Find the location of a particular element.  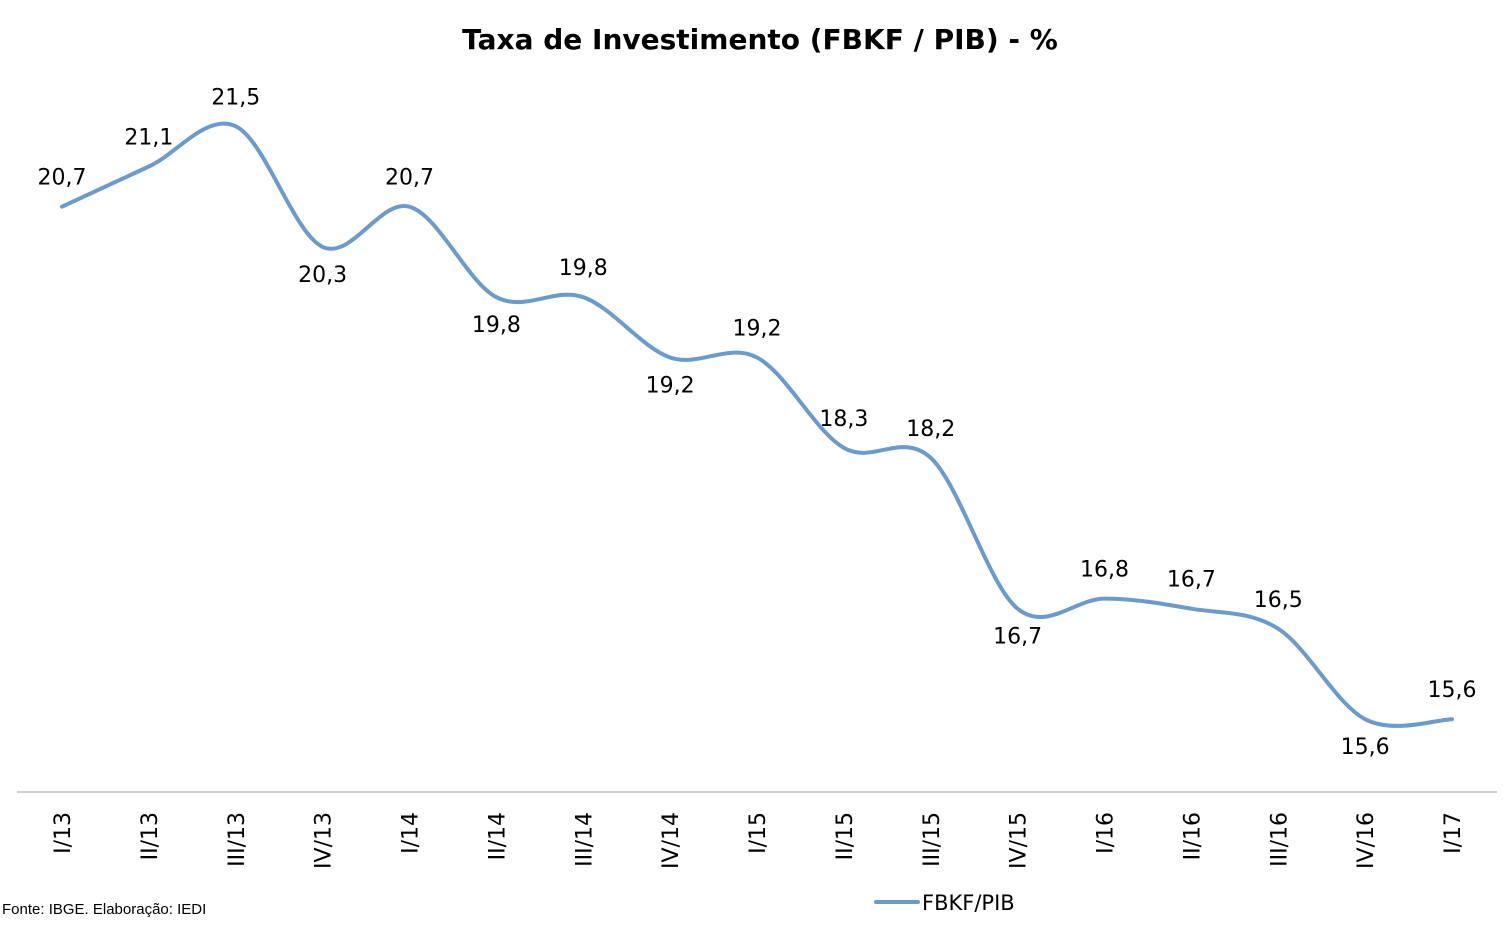

x-tick-label: II/16 is located at coordinates (1192, 836).